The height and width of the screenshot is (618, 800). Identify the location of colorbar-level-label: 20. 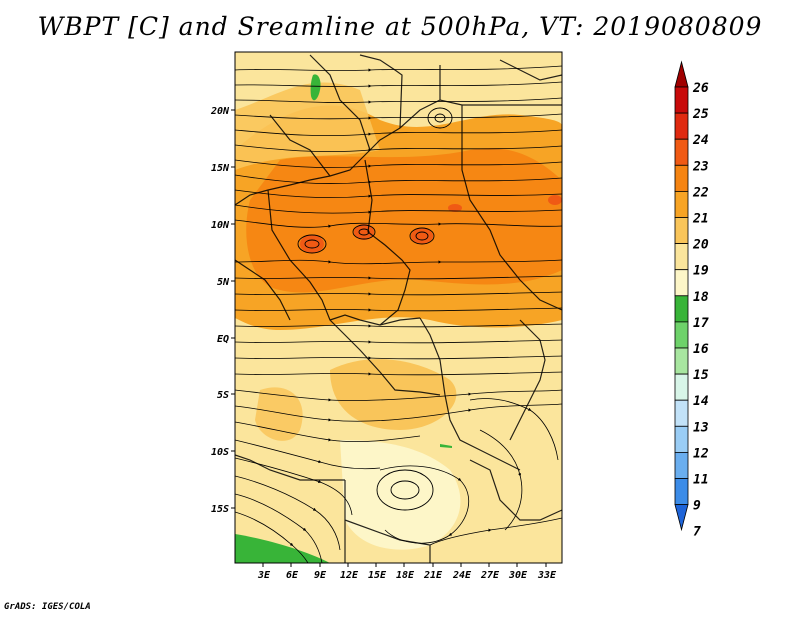
(700, 245).